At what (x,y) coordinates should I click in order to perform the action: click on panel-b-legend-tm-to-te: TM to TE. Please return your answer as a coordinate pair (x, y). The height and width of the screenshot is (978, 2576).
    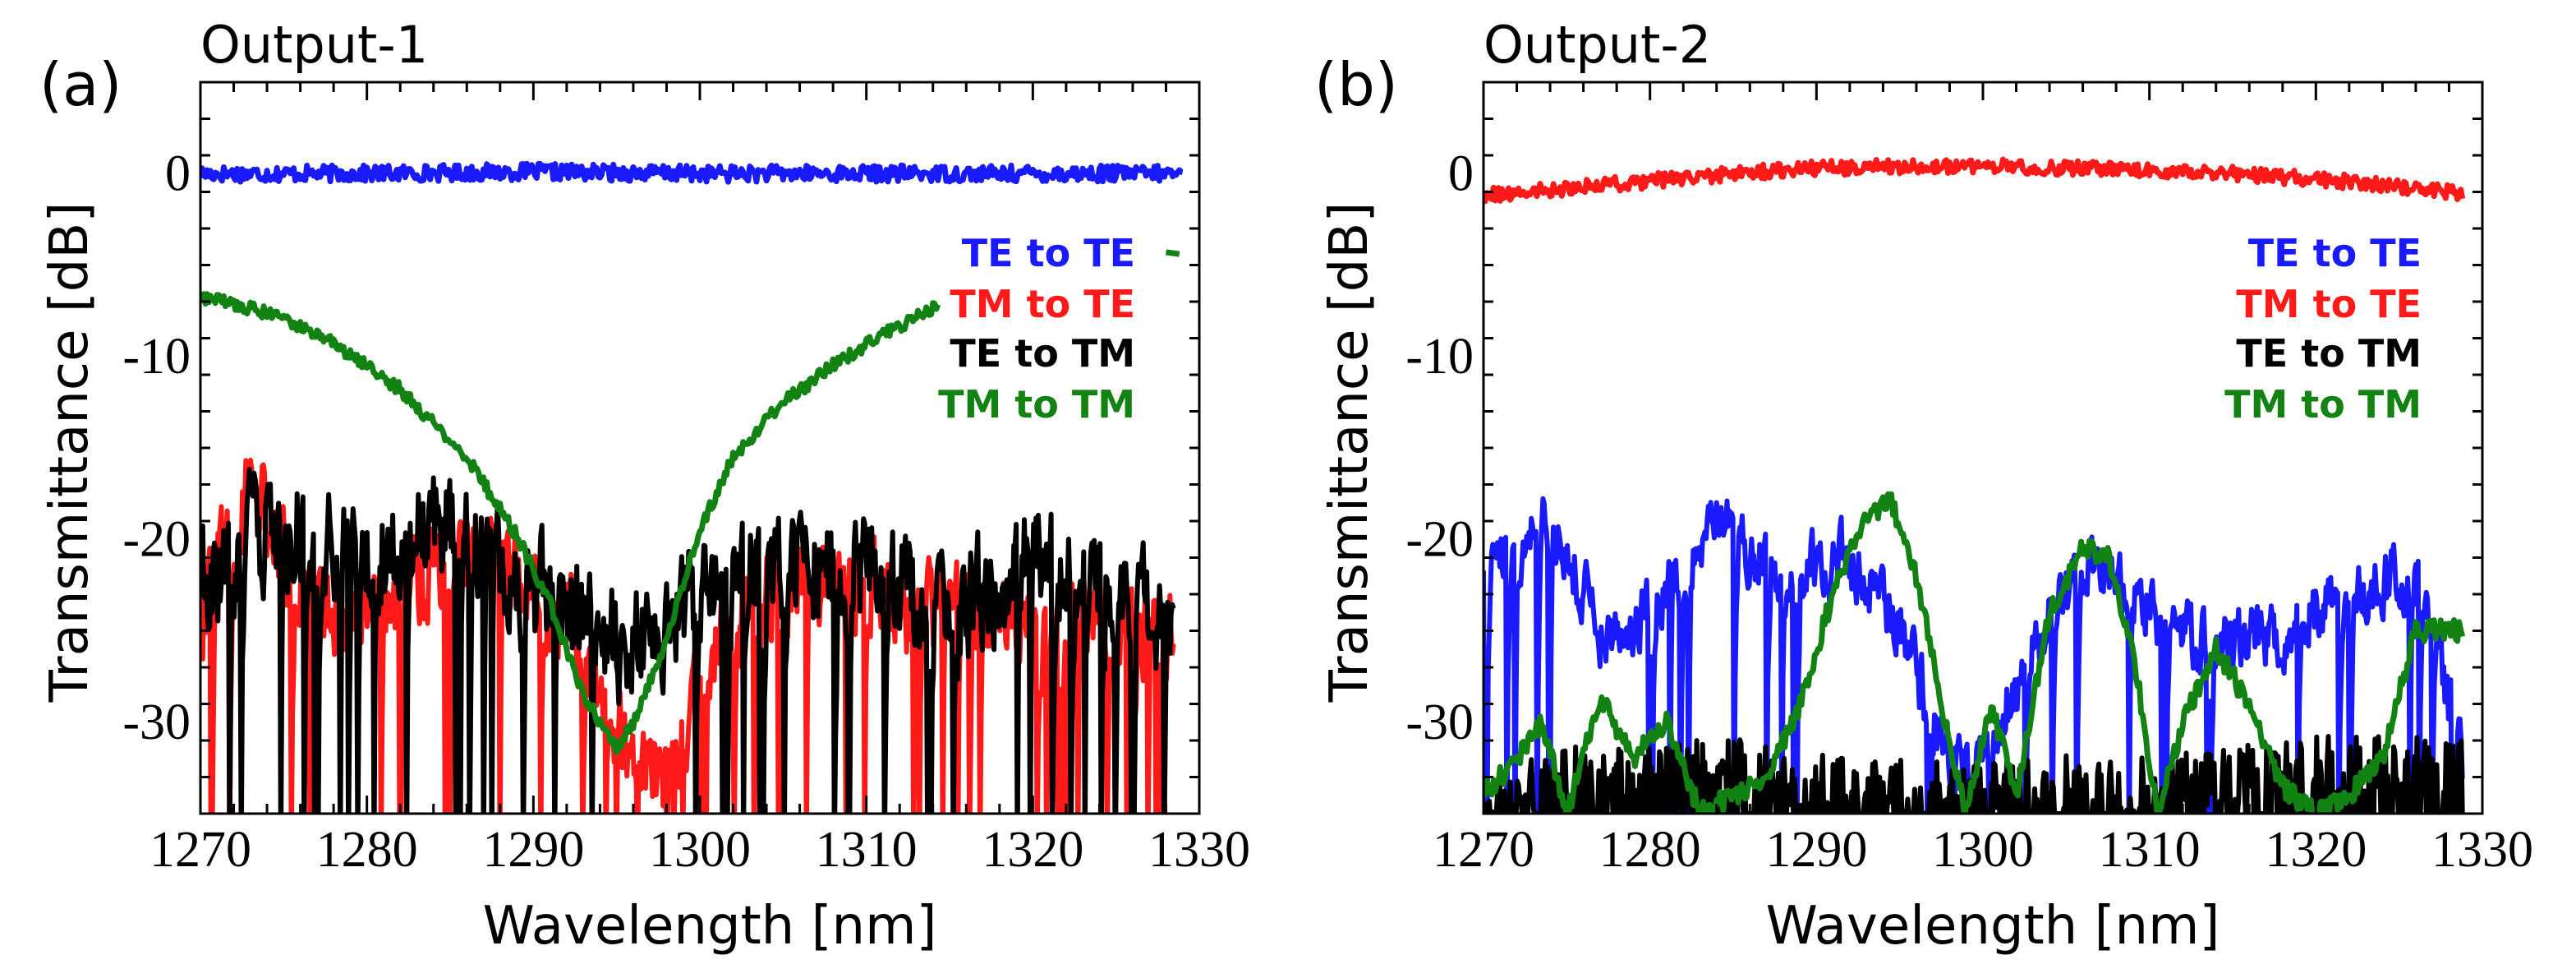
    Looking at the image, I should click on (2329, 304).